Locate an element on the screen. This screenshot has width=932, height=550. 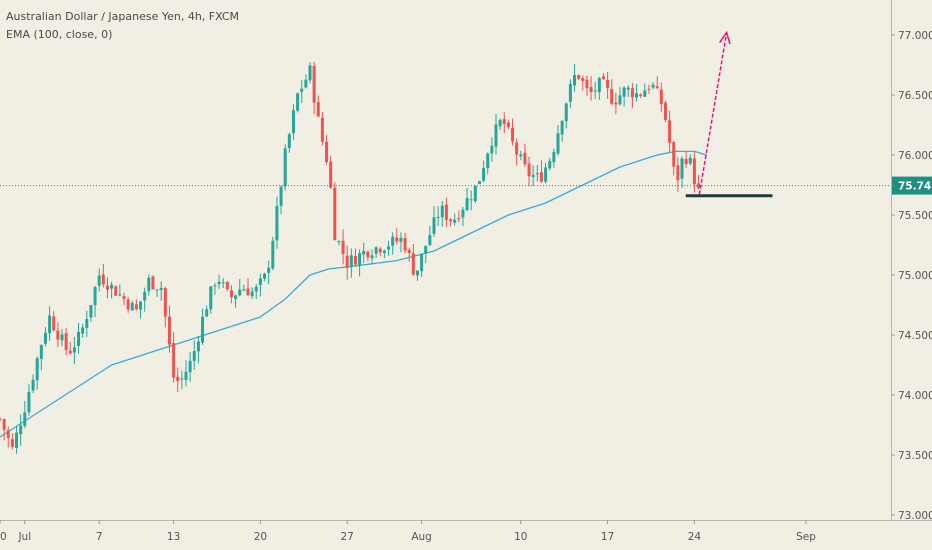
price-tag: 75.745 is located at coordinates (912, 185).